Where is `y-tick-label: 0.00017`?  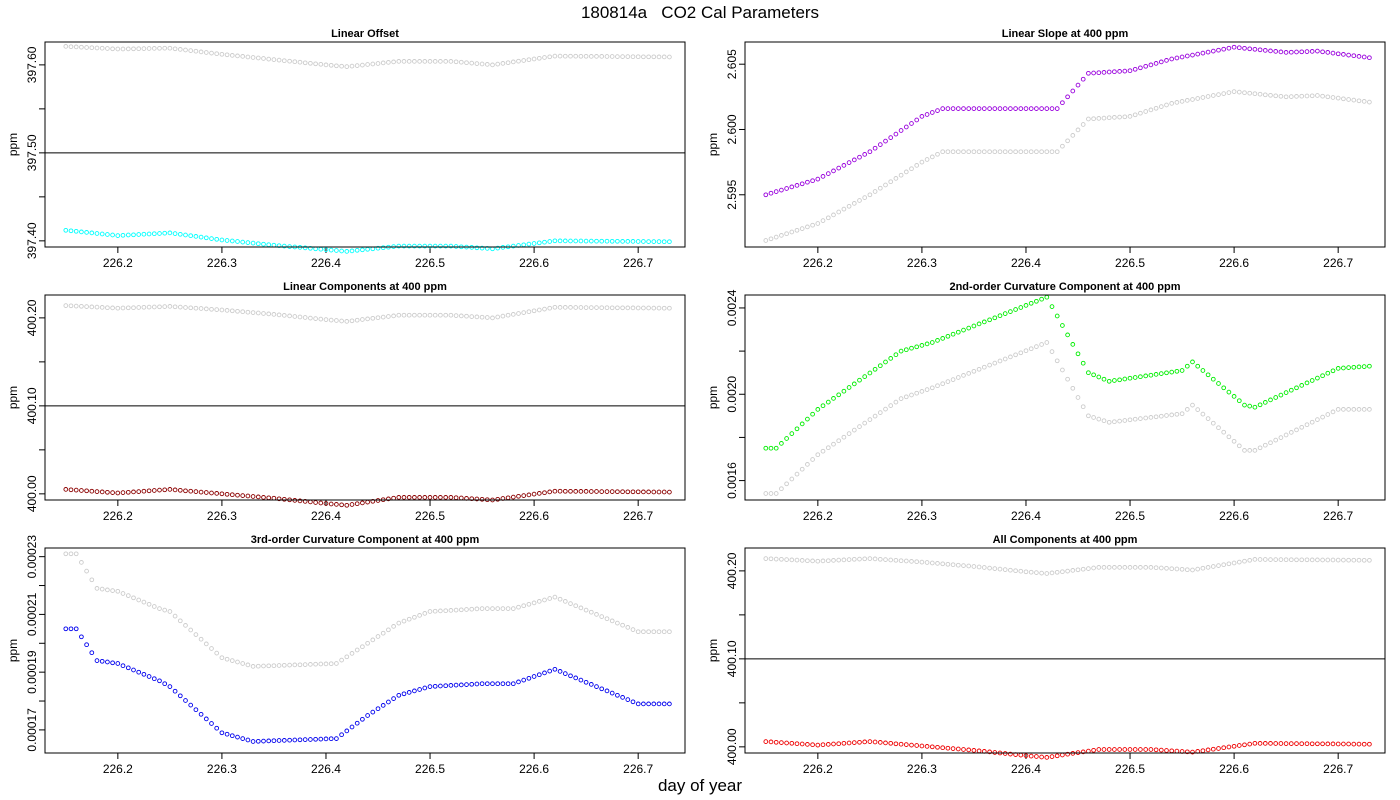
y-tick-label: 0.00017 is located at coordinates (32, 730).